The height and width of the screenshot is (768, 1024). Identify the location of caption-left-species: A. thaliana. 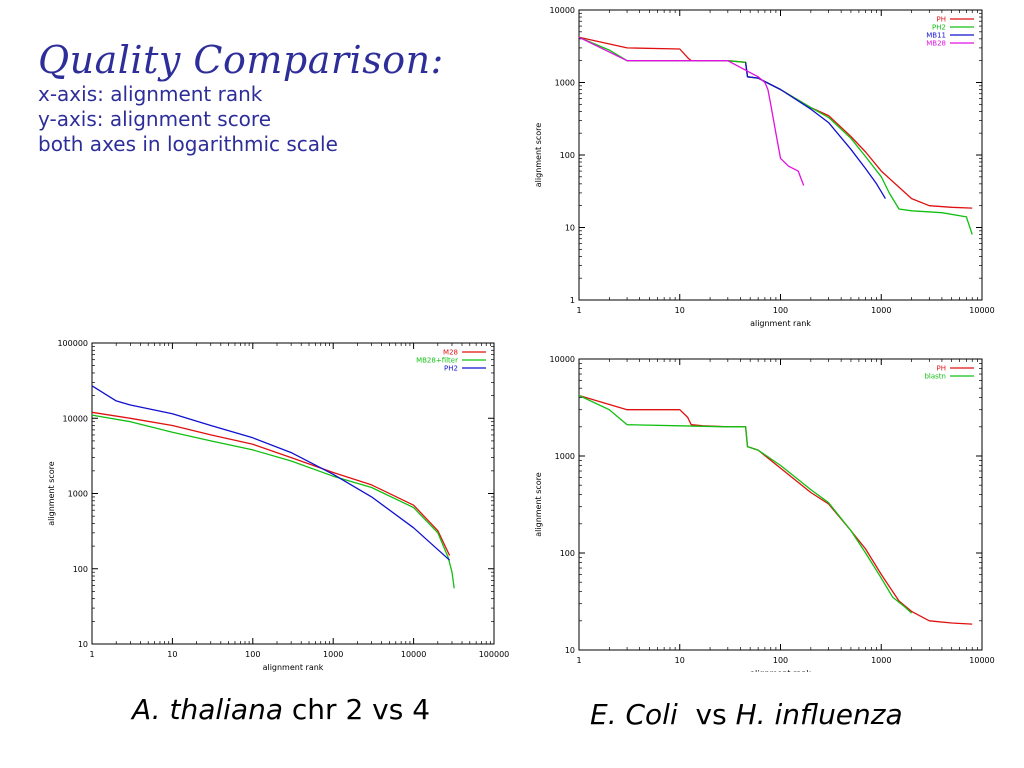
(207, 709).